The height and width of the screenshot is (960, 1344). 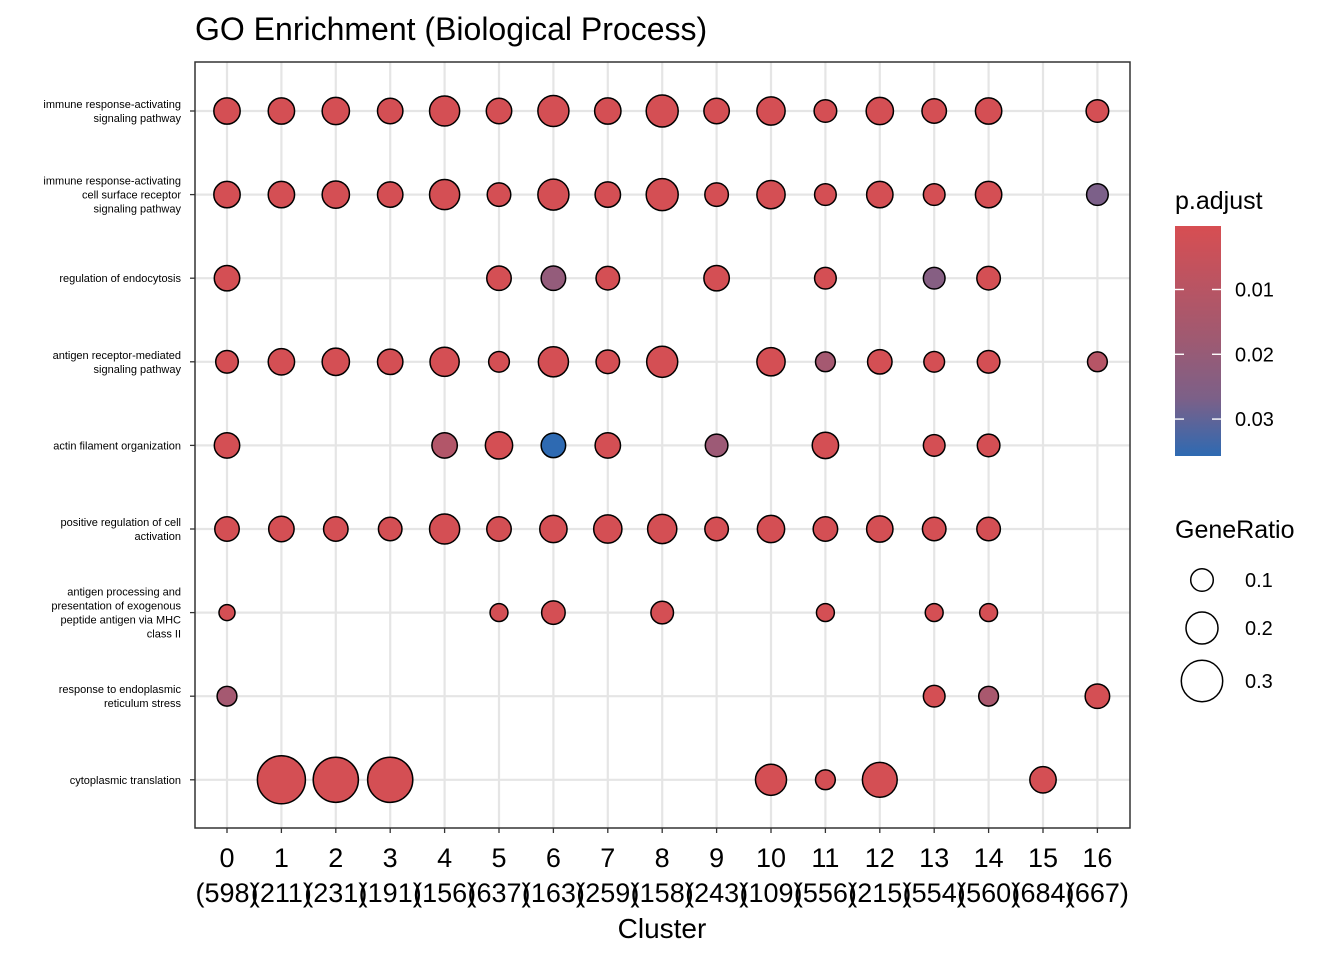 What do you see at coordinates (553, 858) in the screenshot?
I see `x-tick-label: 6` at bounding box center [553, 858].